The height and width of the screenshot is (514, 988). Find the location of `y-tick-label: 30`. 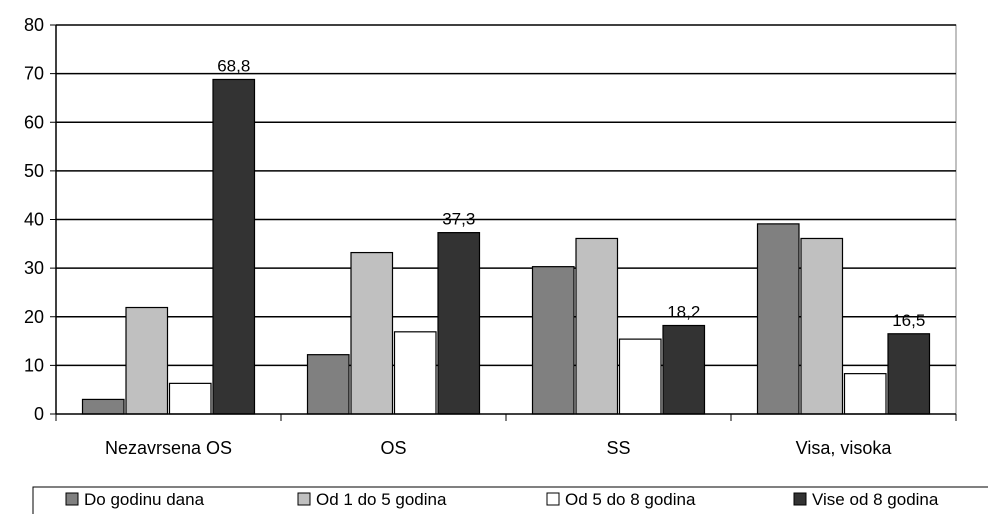

y-tick-label: 30 is located at coordinates (34, 268).